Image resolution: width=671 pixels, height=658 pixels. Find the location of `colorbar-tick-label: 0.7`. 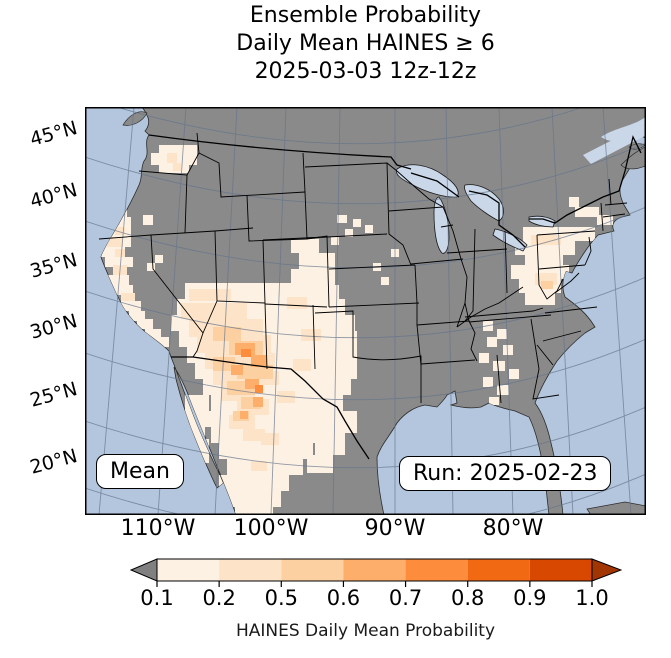

colorbar-tick-label: 0.7 is located at coordinates (405, 598).